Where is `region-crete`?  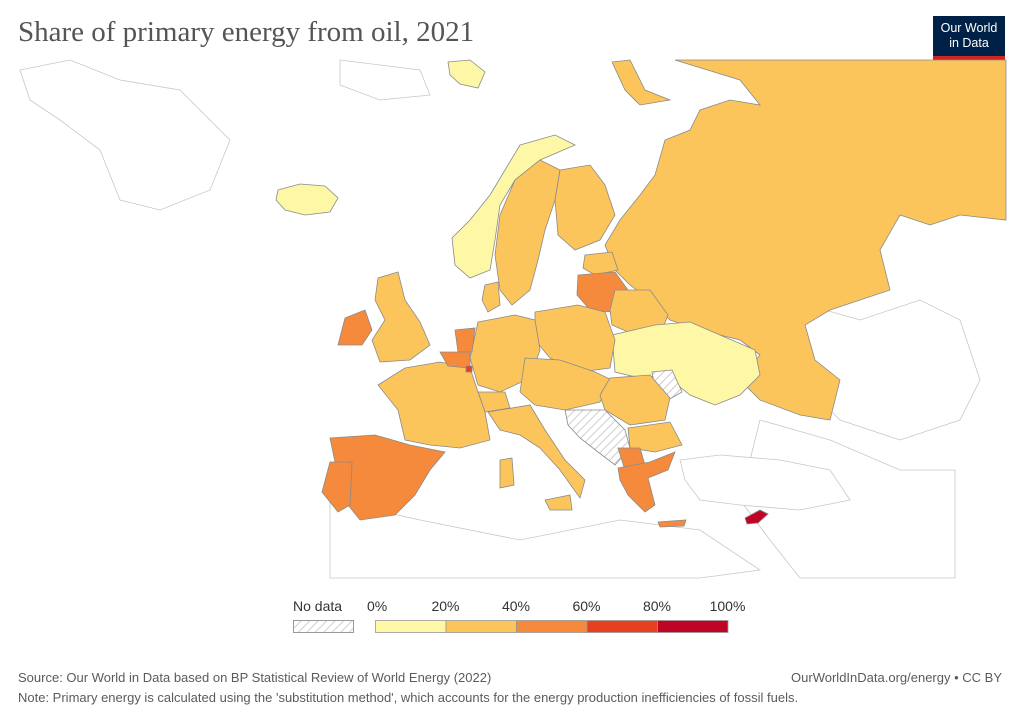 region-crete is located at coordinates (672, 523).